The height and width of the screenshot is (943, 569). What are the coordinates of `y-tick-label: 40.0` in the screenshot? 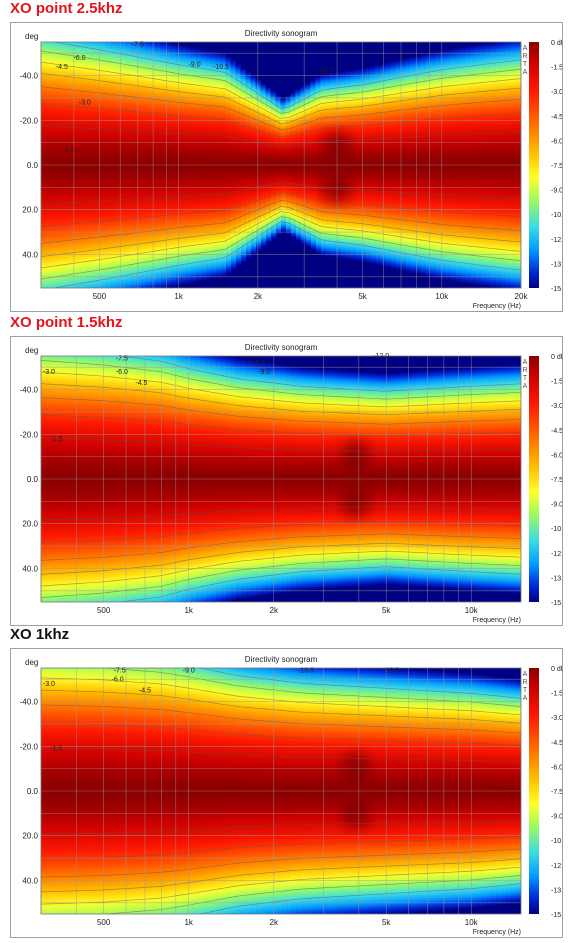 It's located at (30, 254).